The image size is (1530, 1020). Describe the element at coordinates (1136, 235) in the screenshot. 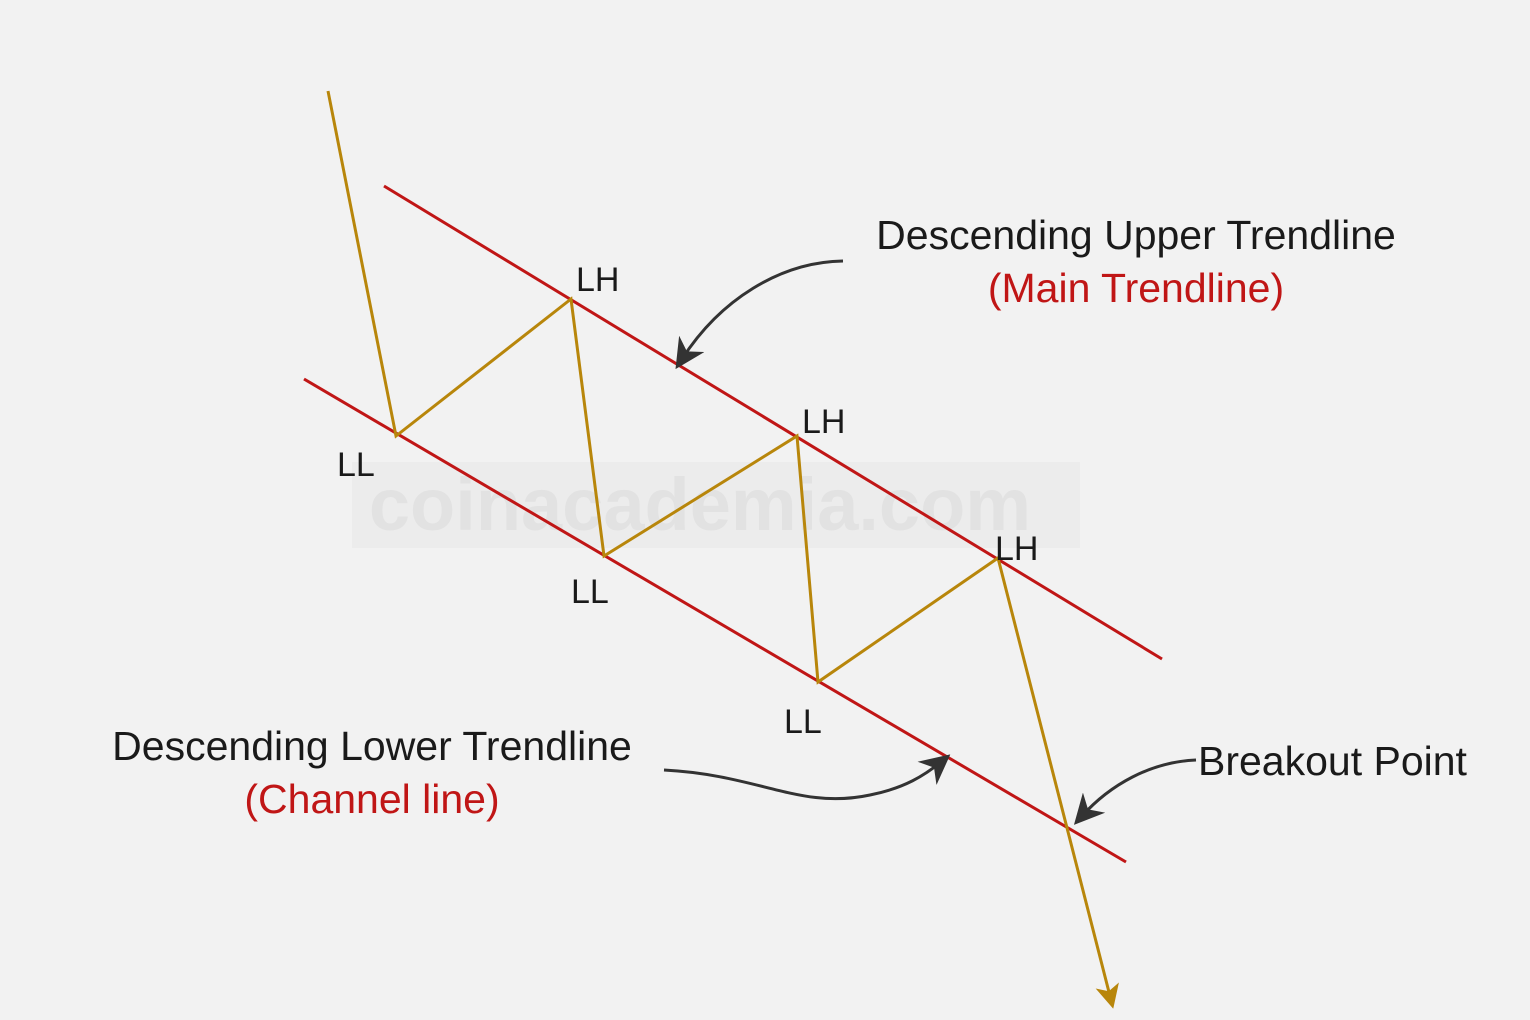

I see `upper-trendline-title: Descending Upper Trendline` at that location.